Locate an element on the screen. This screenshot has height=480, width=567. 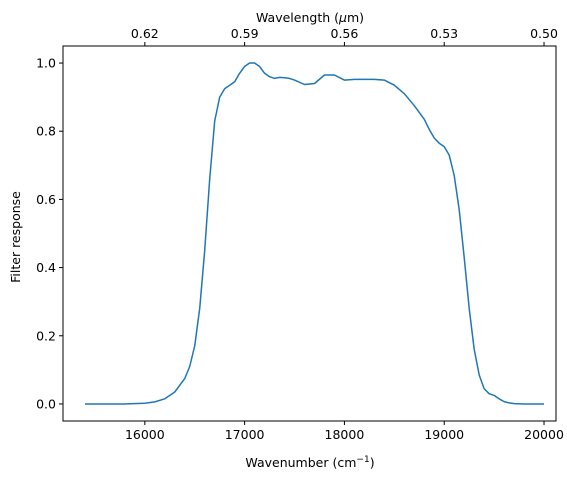
top-tick-label: 0.56 is located at coordinates (345, 33).